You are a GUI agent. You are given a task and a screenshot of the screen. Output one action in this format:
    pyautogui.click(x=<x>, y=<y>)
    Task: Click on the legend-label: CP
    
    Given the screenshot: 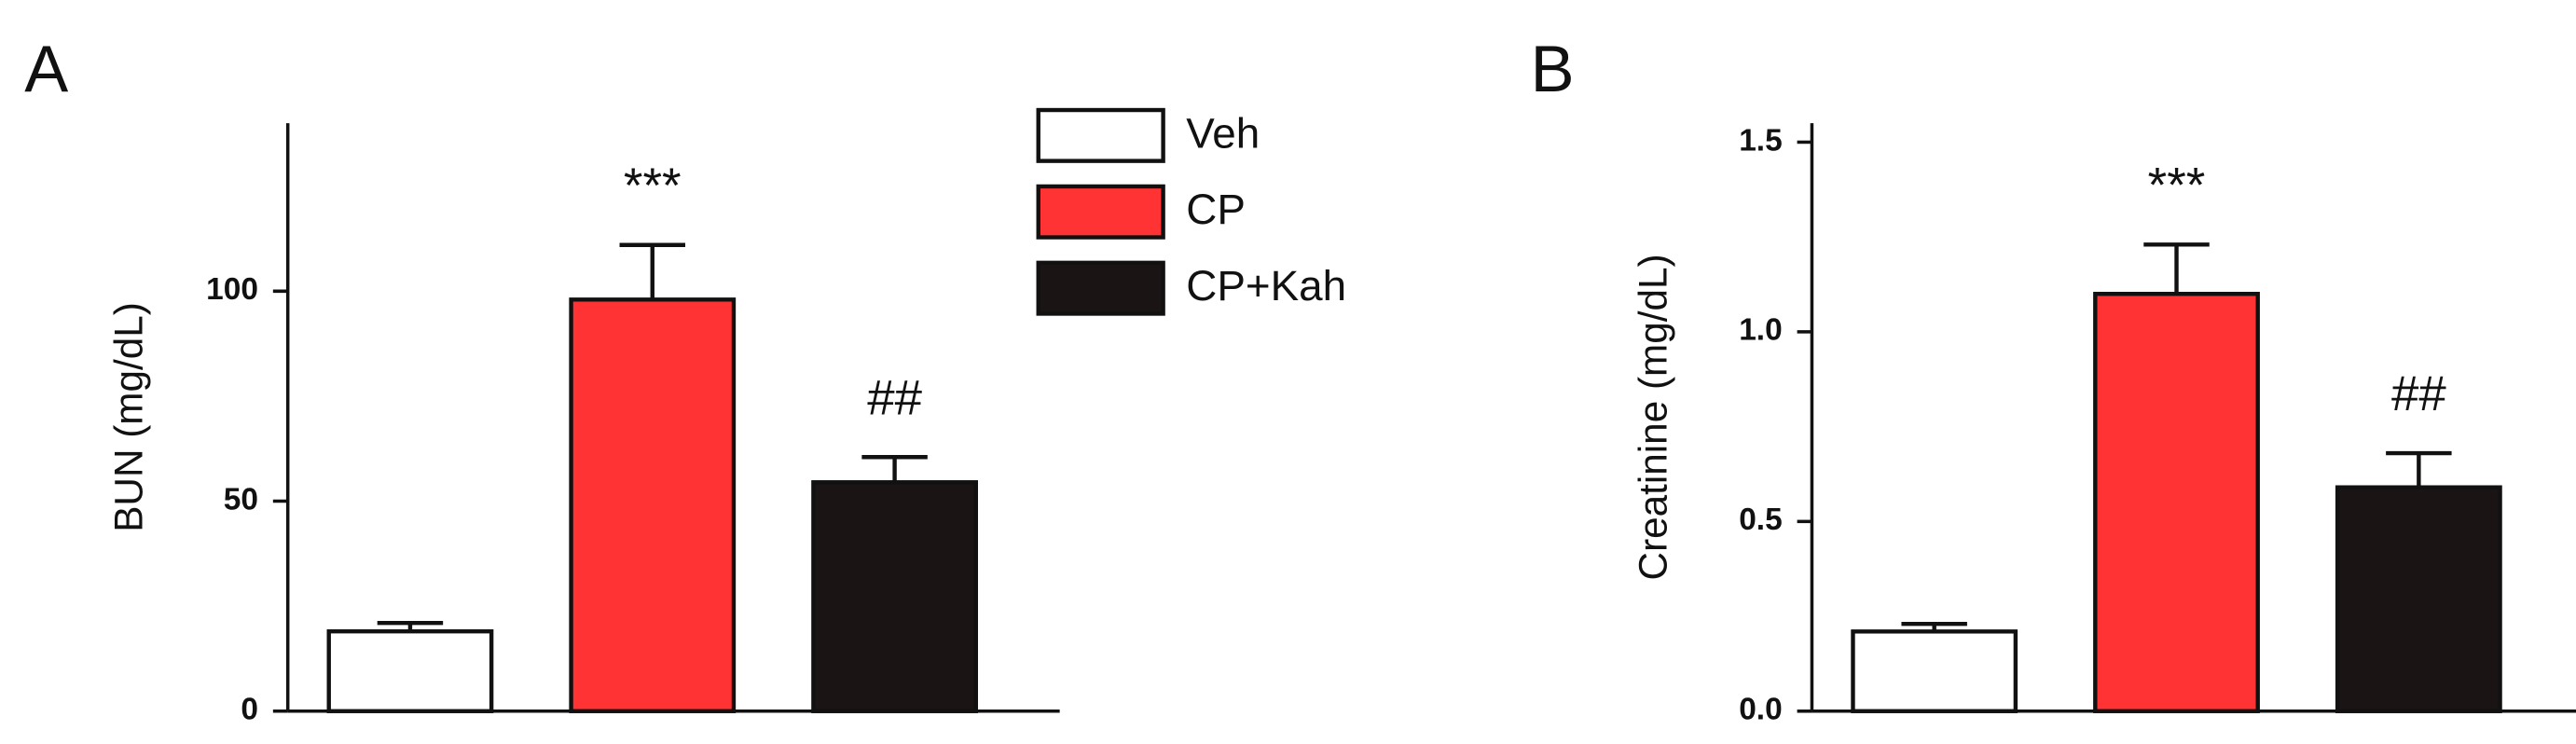 What is the action you would take?
    pyautogui.click(x=1216, y=209)
    